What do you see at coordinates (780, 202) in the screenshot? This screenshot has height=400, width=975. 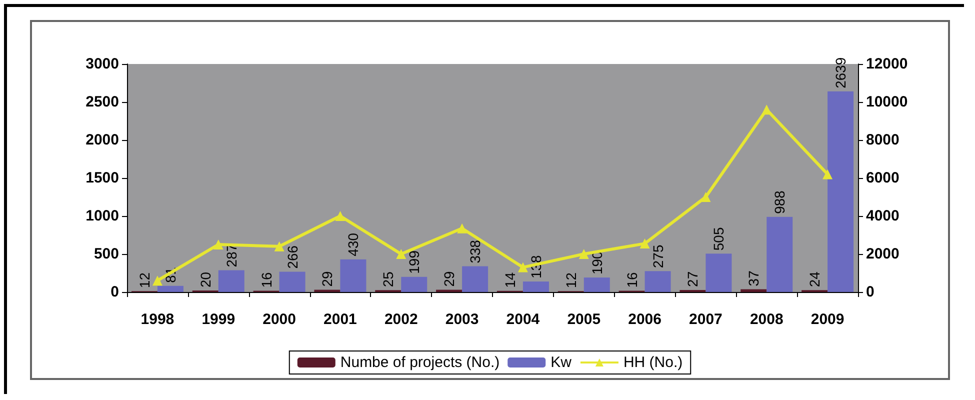 I see `data-label: 988` at bounding box center [780, 202].